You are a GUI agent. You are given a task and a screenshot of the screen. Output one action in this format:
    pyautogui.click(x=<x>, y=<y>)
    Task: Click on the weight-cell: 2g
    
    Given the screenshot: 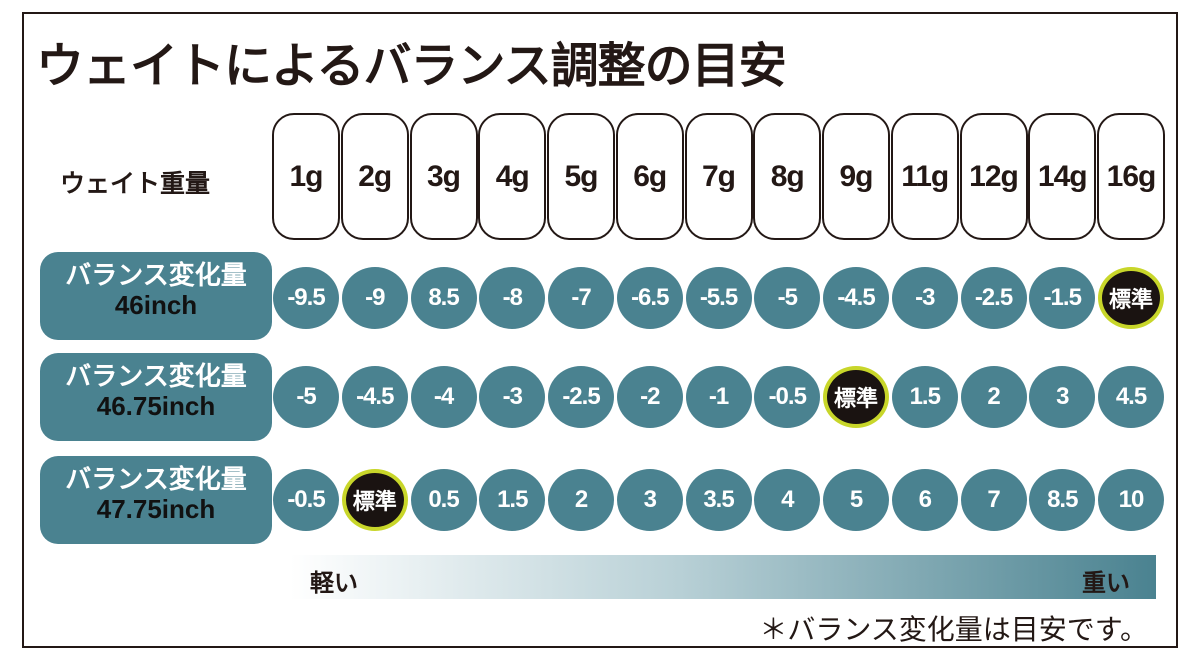 What is the action you would take?
    pyautogui.click(x=374, y=176)
    